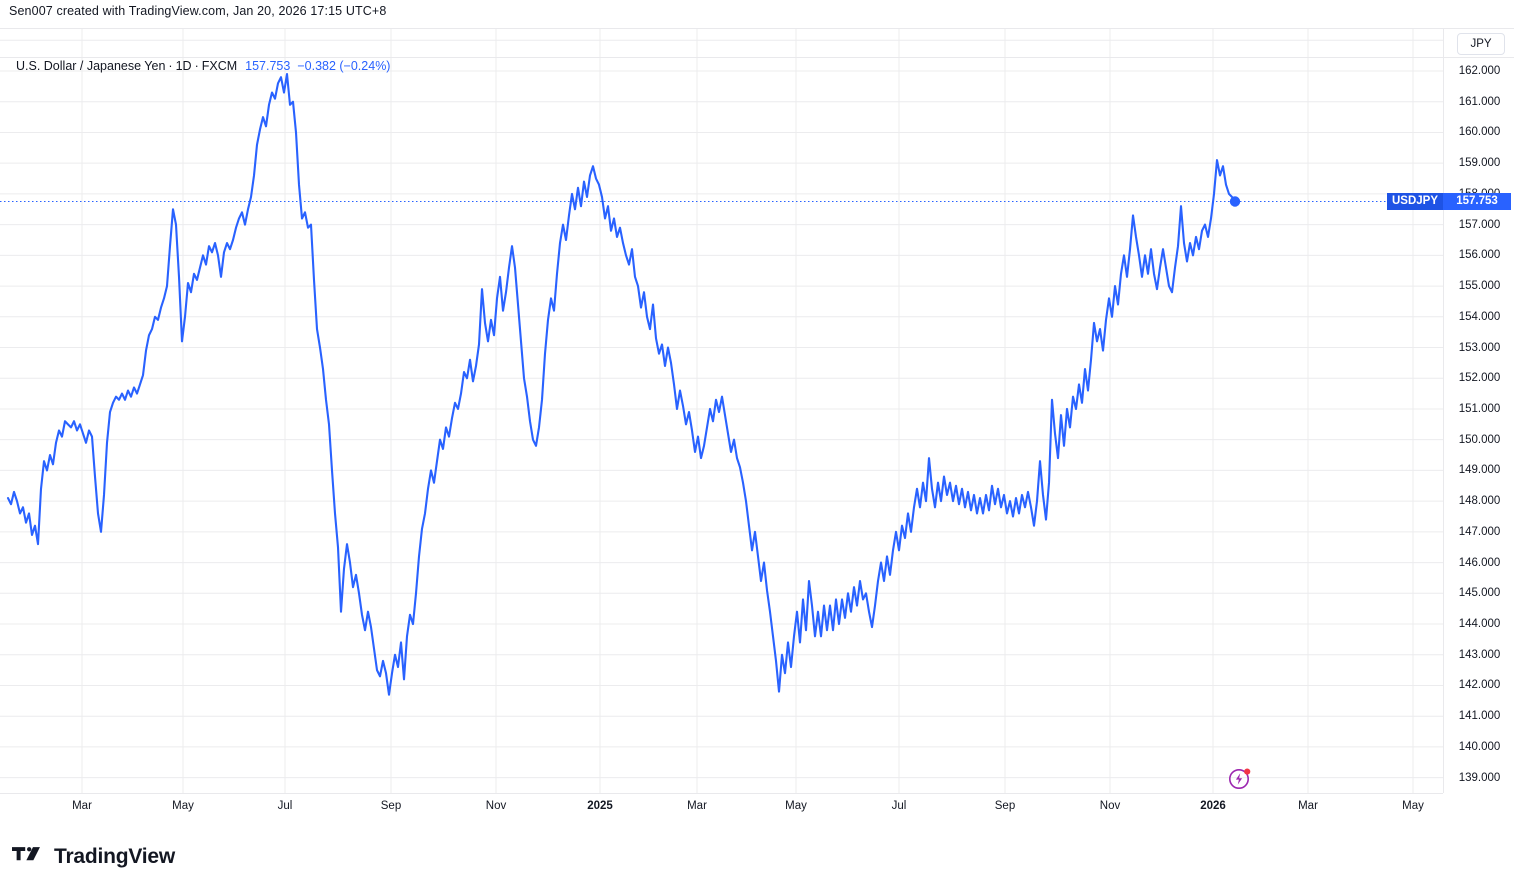  What do you see at coordinates (1479, 531) in the screenshot?
I see `price-tick-label: 147.000` at bounding box center [1479, 531].